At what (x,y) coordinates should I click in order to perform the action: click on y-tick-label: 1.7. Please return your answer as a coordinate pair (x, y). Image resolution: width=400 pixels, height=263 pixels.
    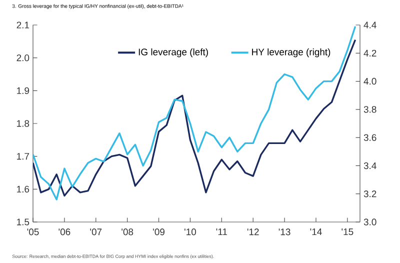
    Looking at the image, I should click on (23, 156).